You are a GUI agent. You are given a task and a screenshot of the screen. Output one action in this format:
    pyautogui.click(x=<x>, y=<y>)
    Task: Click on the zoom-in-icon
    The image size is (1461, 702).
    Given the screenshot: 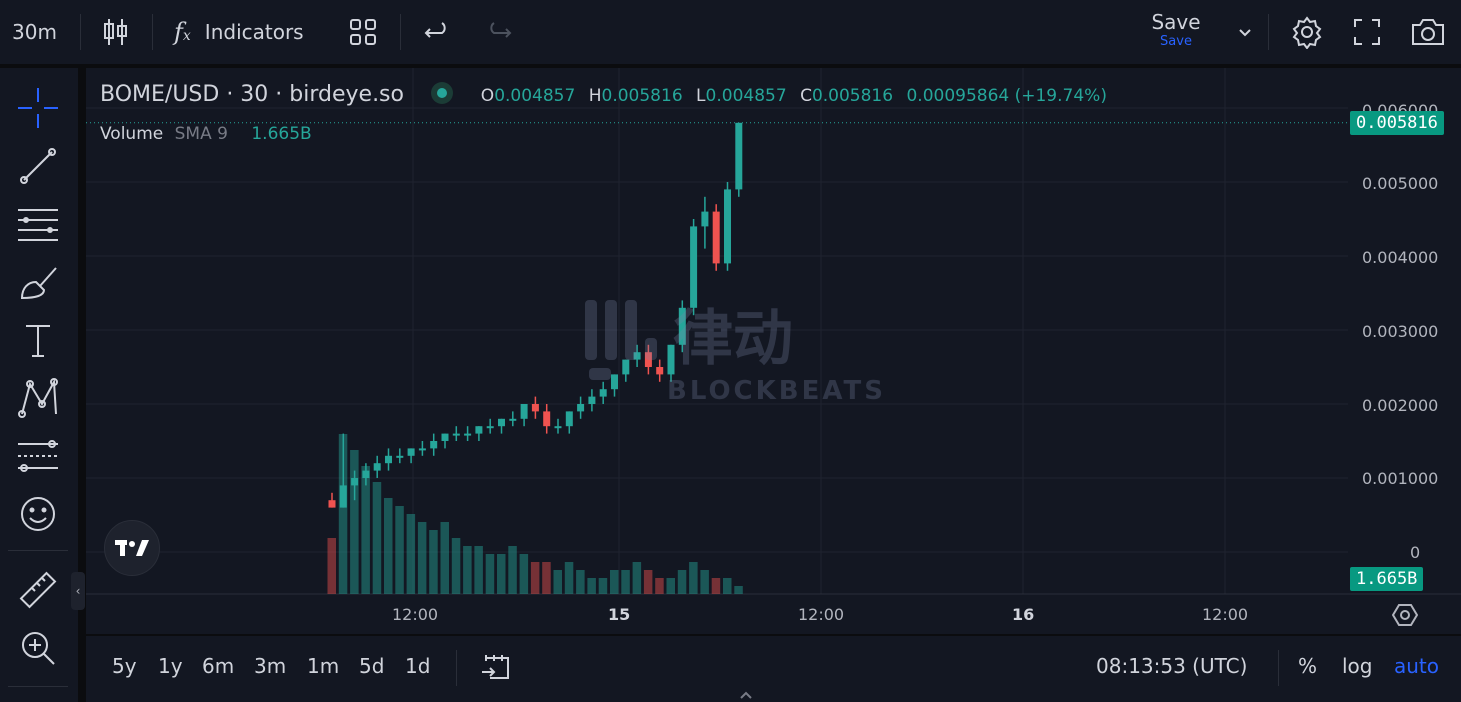 What is the action you would take?
    pyautogui.click(x=38, y=648)
    